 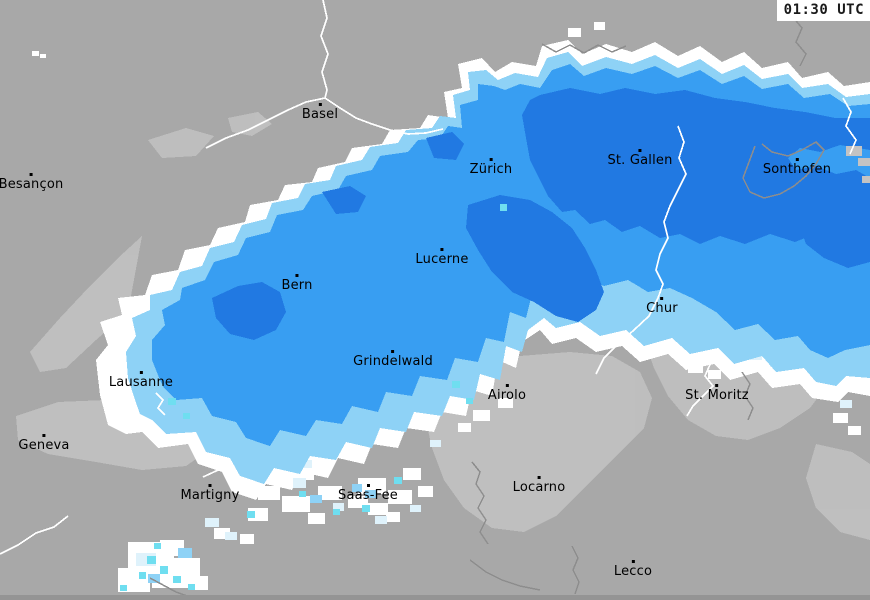 I want to click on timestamp-box: 01:30 UTC, so click(x=823, y=10).